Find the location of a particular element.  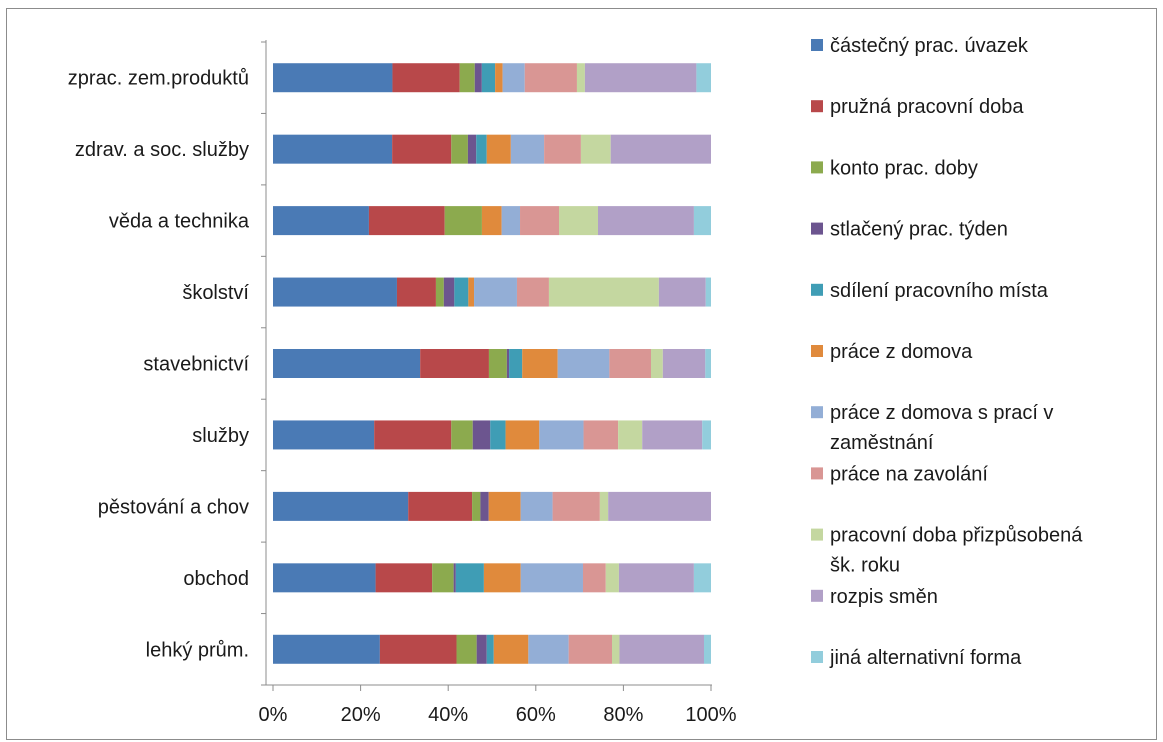

value-tick-label: 60% is located at coordinates (536, 715).